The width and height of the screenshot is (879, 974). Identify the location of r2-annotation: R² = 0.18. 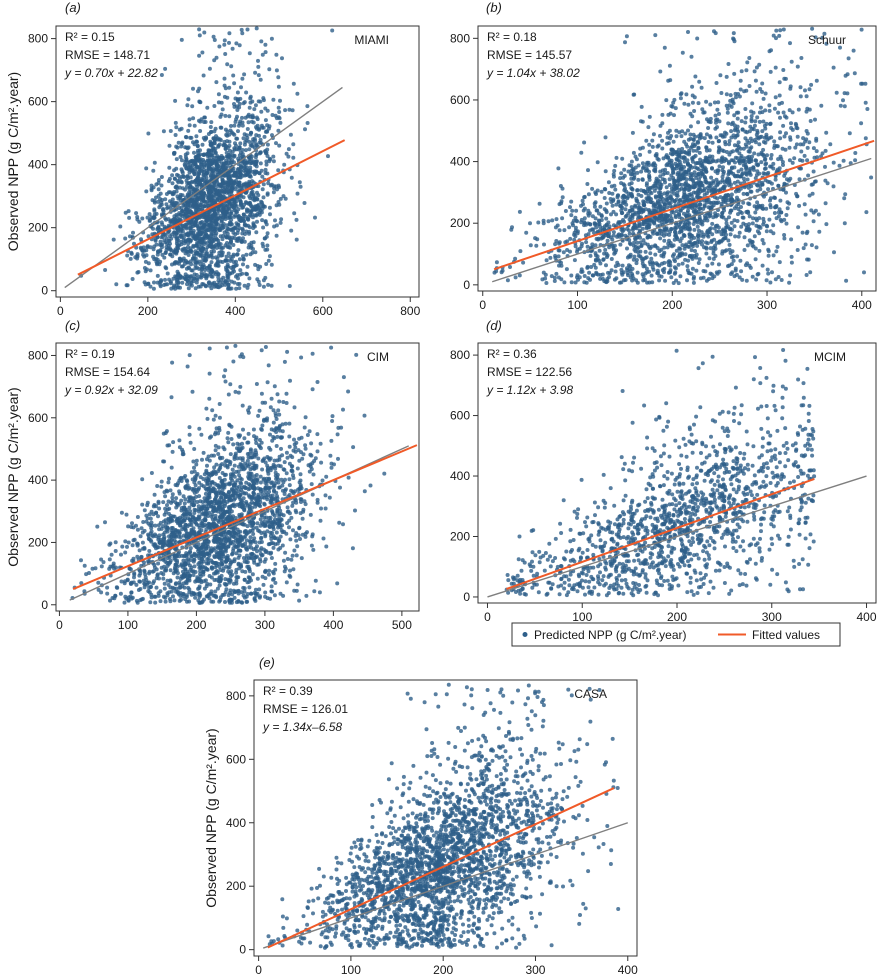
(512, 37).